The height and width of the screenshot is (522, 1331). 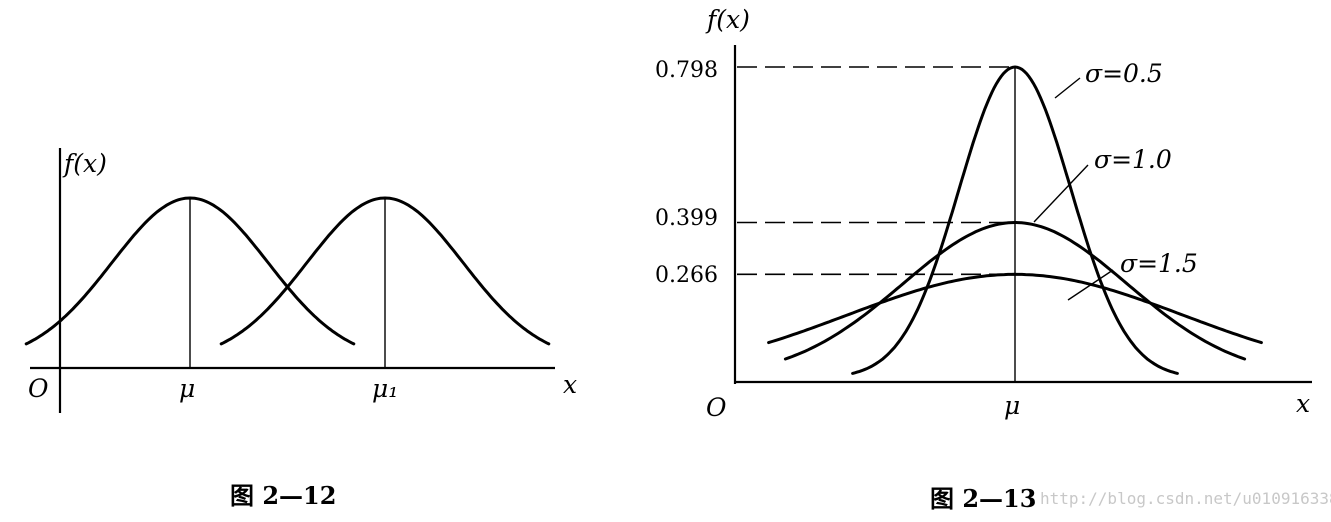 What do you see at coordinates (1159, 263) in the screenshot?
I see `legend-label-sigma-1-5: σ=1.5` at bounding box center [1159, 263].